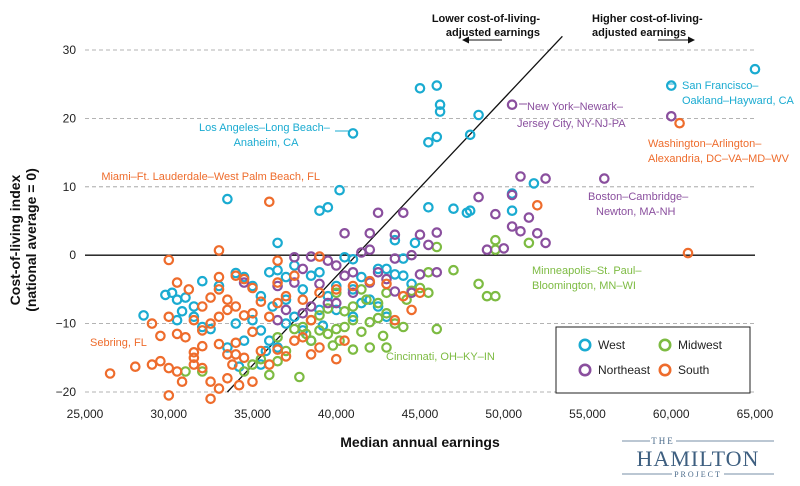 Image resolution: width=800 pixels, height=486 pixels. I want to click on lower-arrow-label: Lower cost-of-living- adjusted earnings, so click(486, 28).